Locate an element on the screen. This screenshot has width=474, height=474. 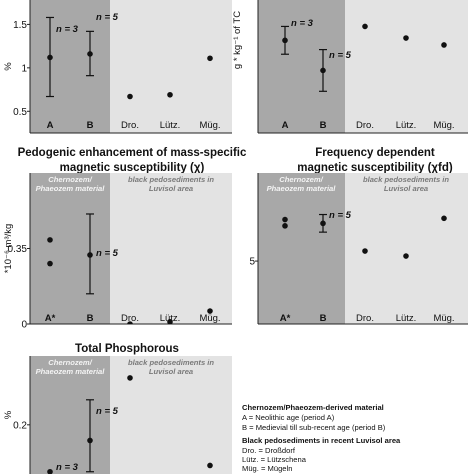
legend-group2-item-mug: Müg. = Mügeln is located at coordinates (267, 468).